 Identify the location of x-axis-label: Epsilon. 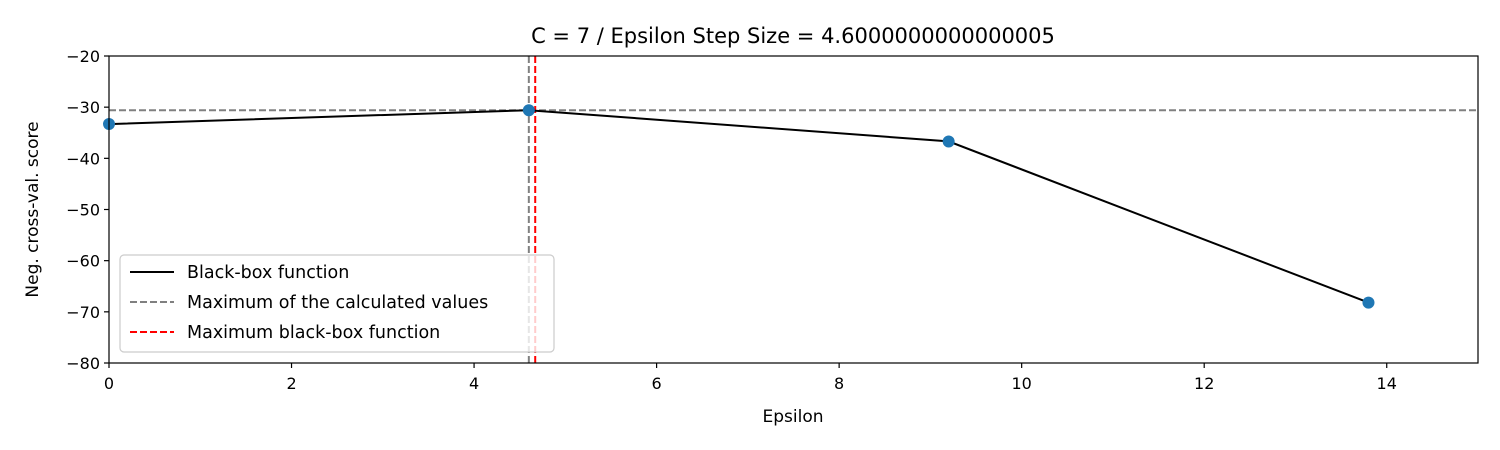
(792, 417).